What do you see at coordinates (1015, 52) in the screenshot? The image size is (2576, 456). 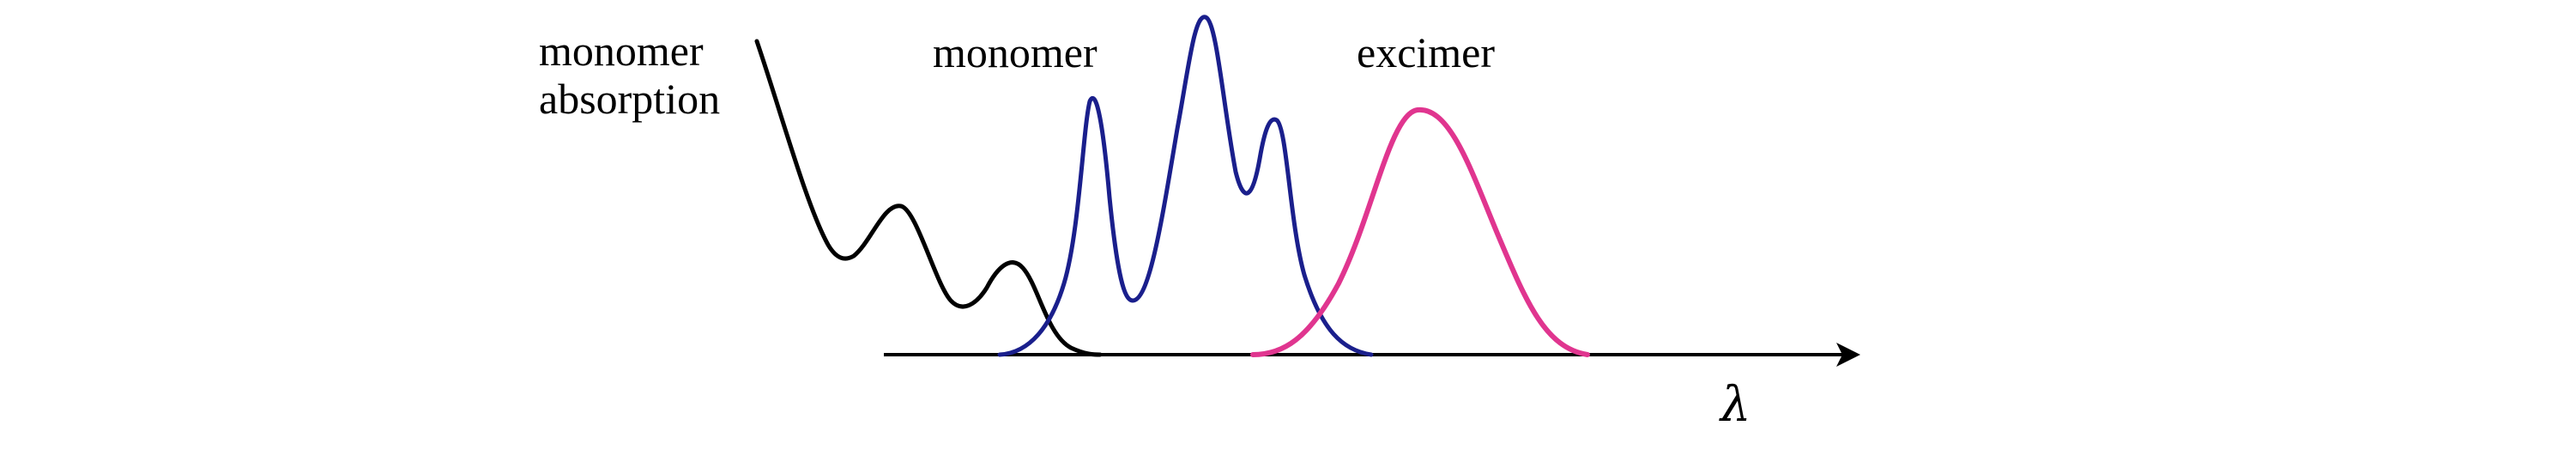 I see `monomer-label: monomer` at bounding box center [1015, 52].